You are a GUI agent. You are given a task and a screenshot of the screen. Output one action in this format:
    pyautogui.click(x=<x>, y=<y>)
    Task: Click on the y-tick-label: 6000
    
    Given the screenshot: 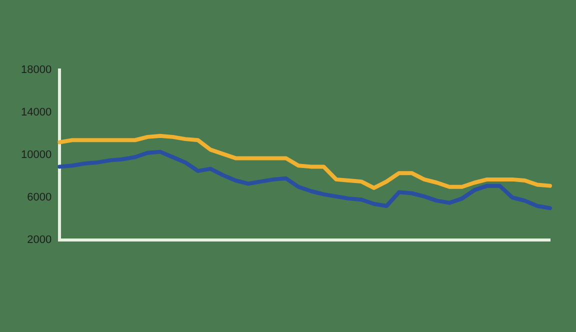 What is the action you would take?
    pyautogui.click(x=39, y=198)
    